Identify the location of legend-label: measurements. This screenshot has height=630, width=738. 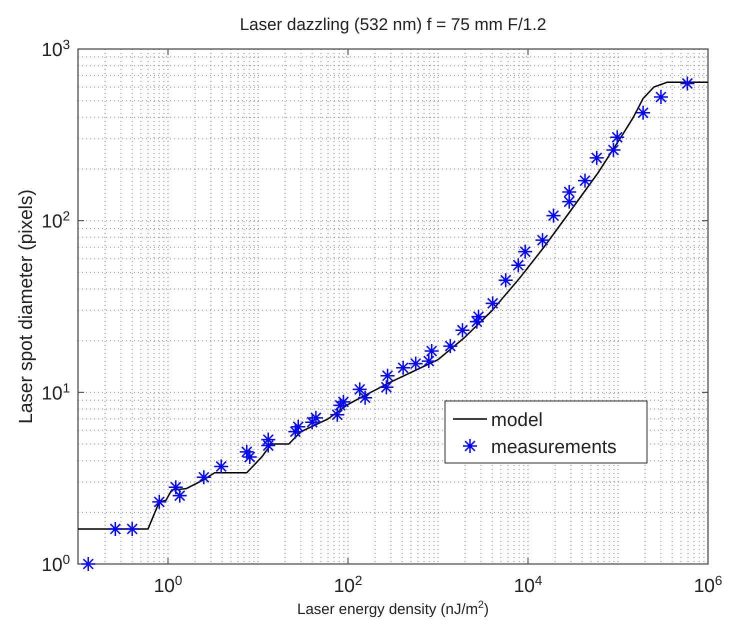
(554, 447).